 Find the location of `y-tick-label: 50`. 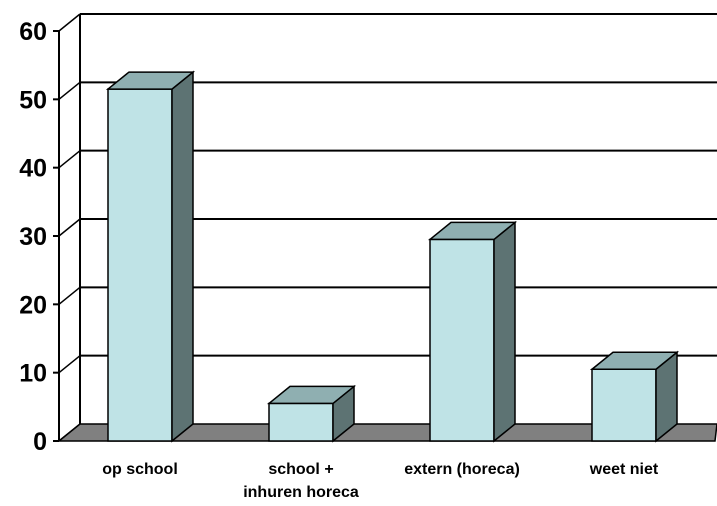

y-tick-label: 50 is located at coordinates (33, 100).